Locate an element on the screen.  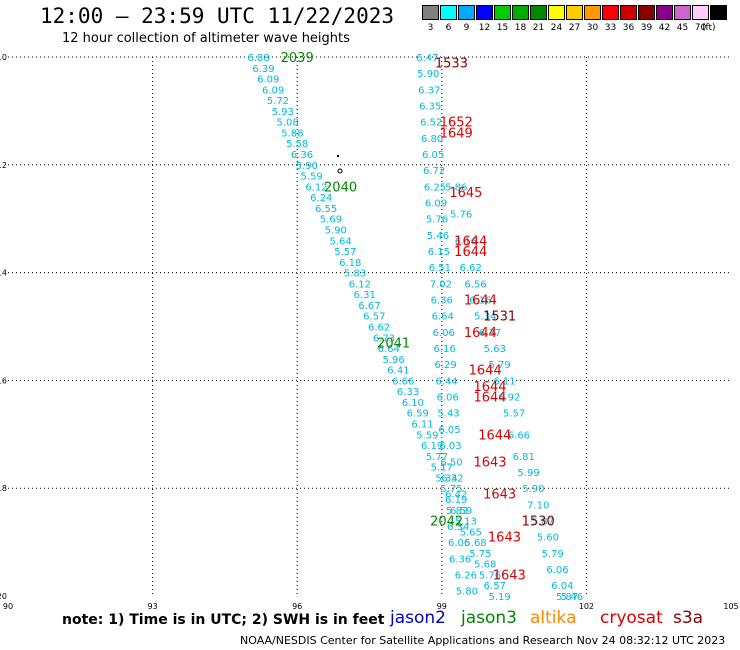
lon-tick-label: 105 is located at coordinates (730, 606).